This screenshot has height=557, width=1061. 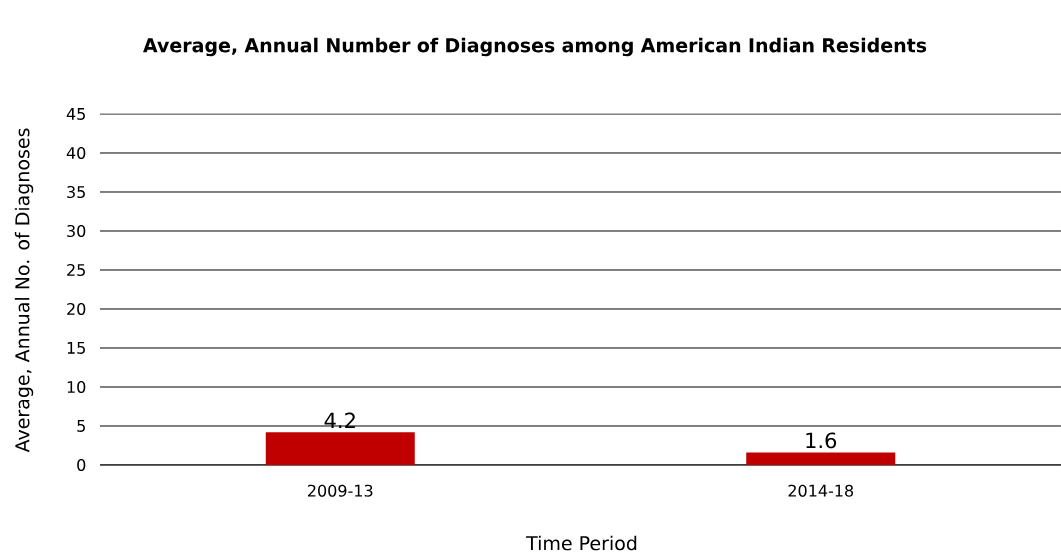 I want to click on y-tick-label: 10, so click(x=76, y=387).